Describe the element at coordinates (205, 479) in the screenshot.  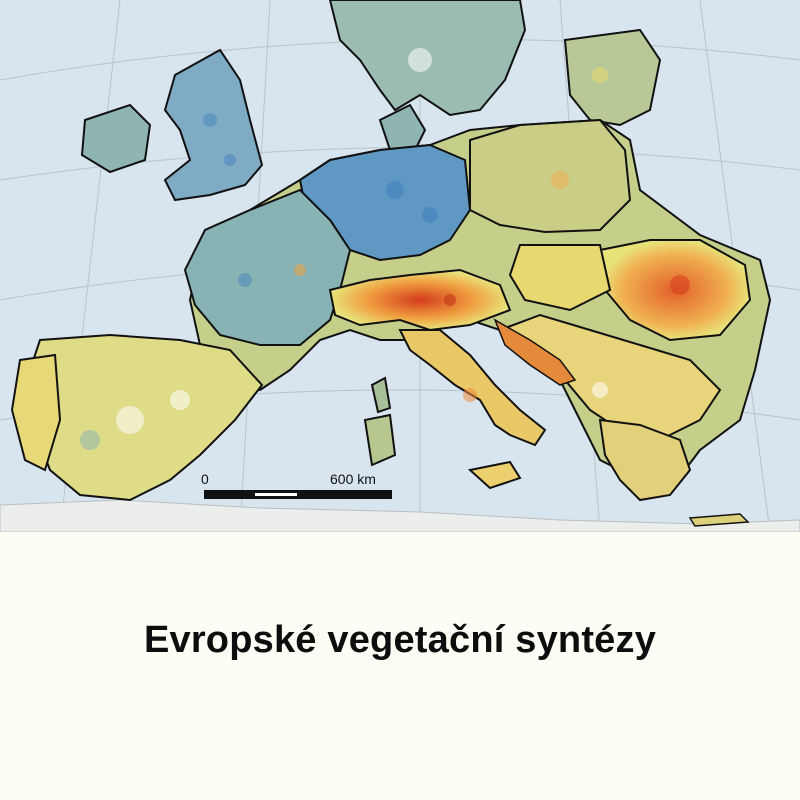
I see `scale-bar-start-label: 0` at that location.